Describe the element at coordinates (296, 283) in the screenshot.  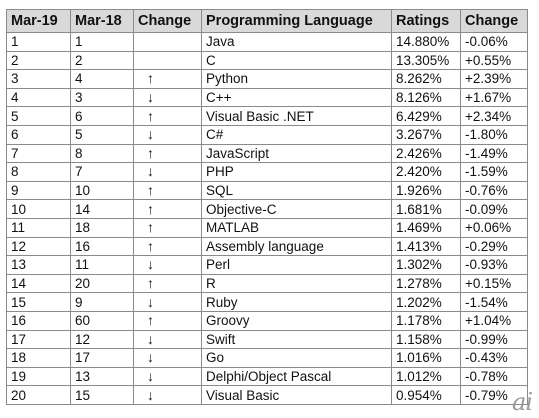
I see `cell-language: R` at that location.